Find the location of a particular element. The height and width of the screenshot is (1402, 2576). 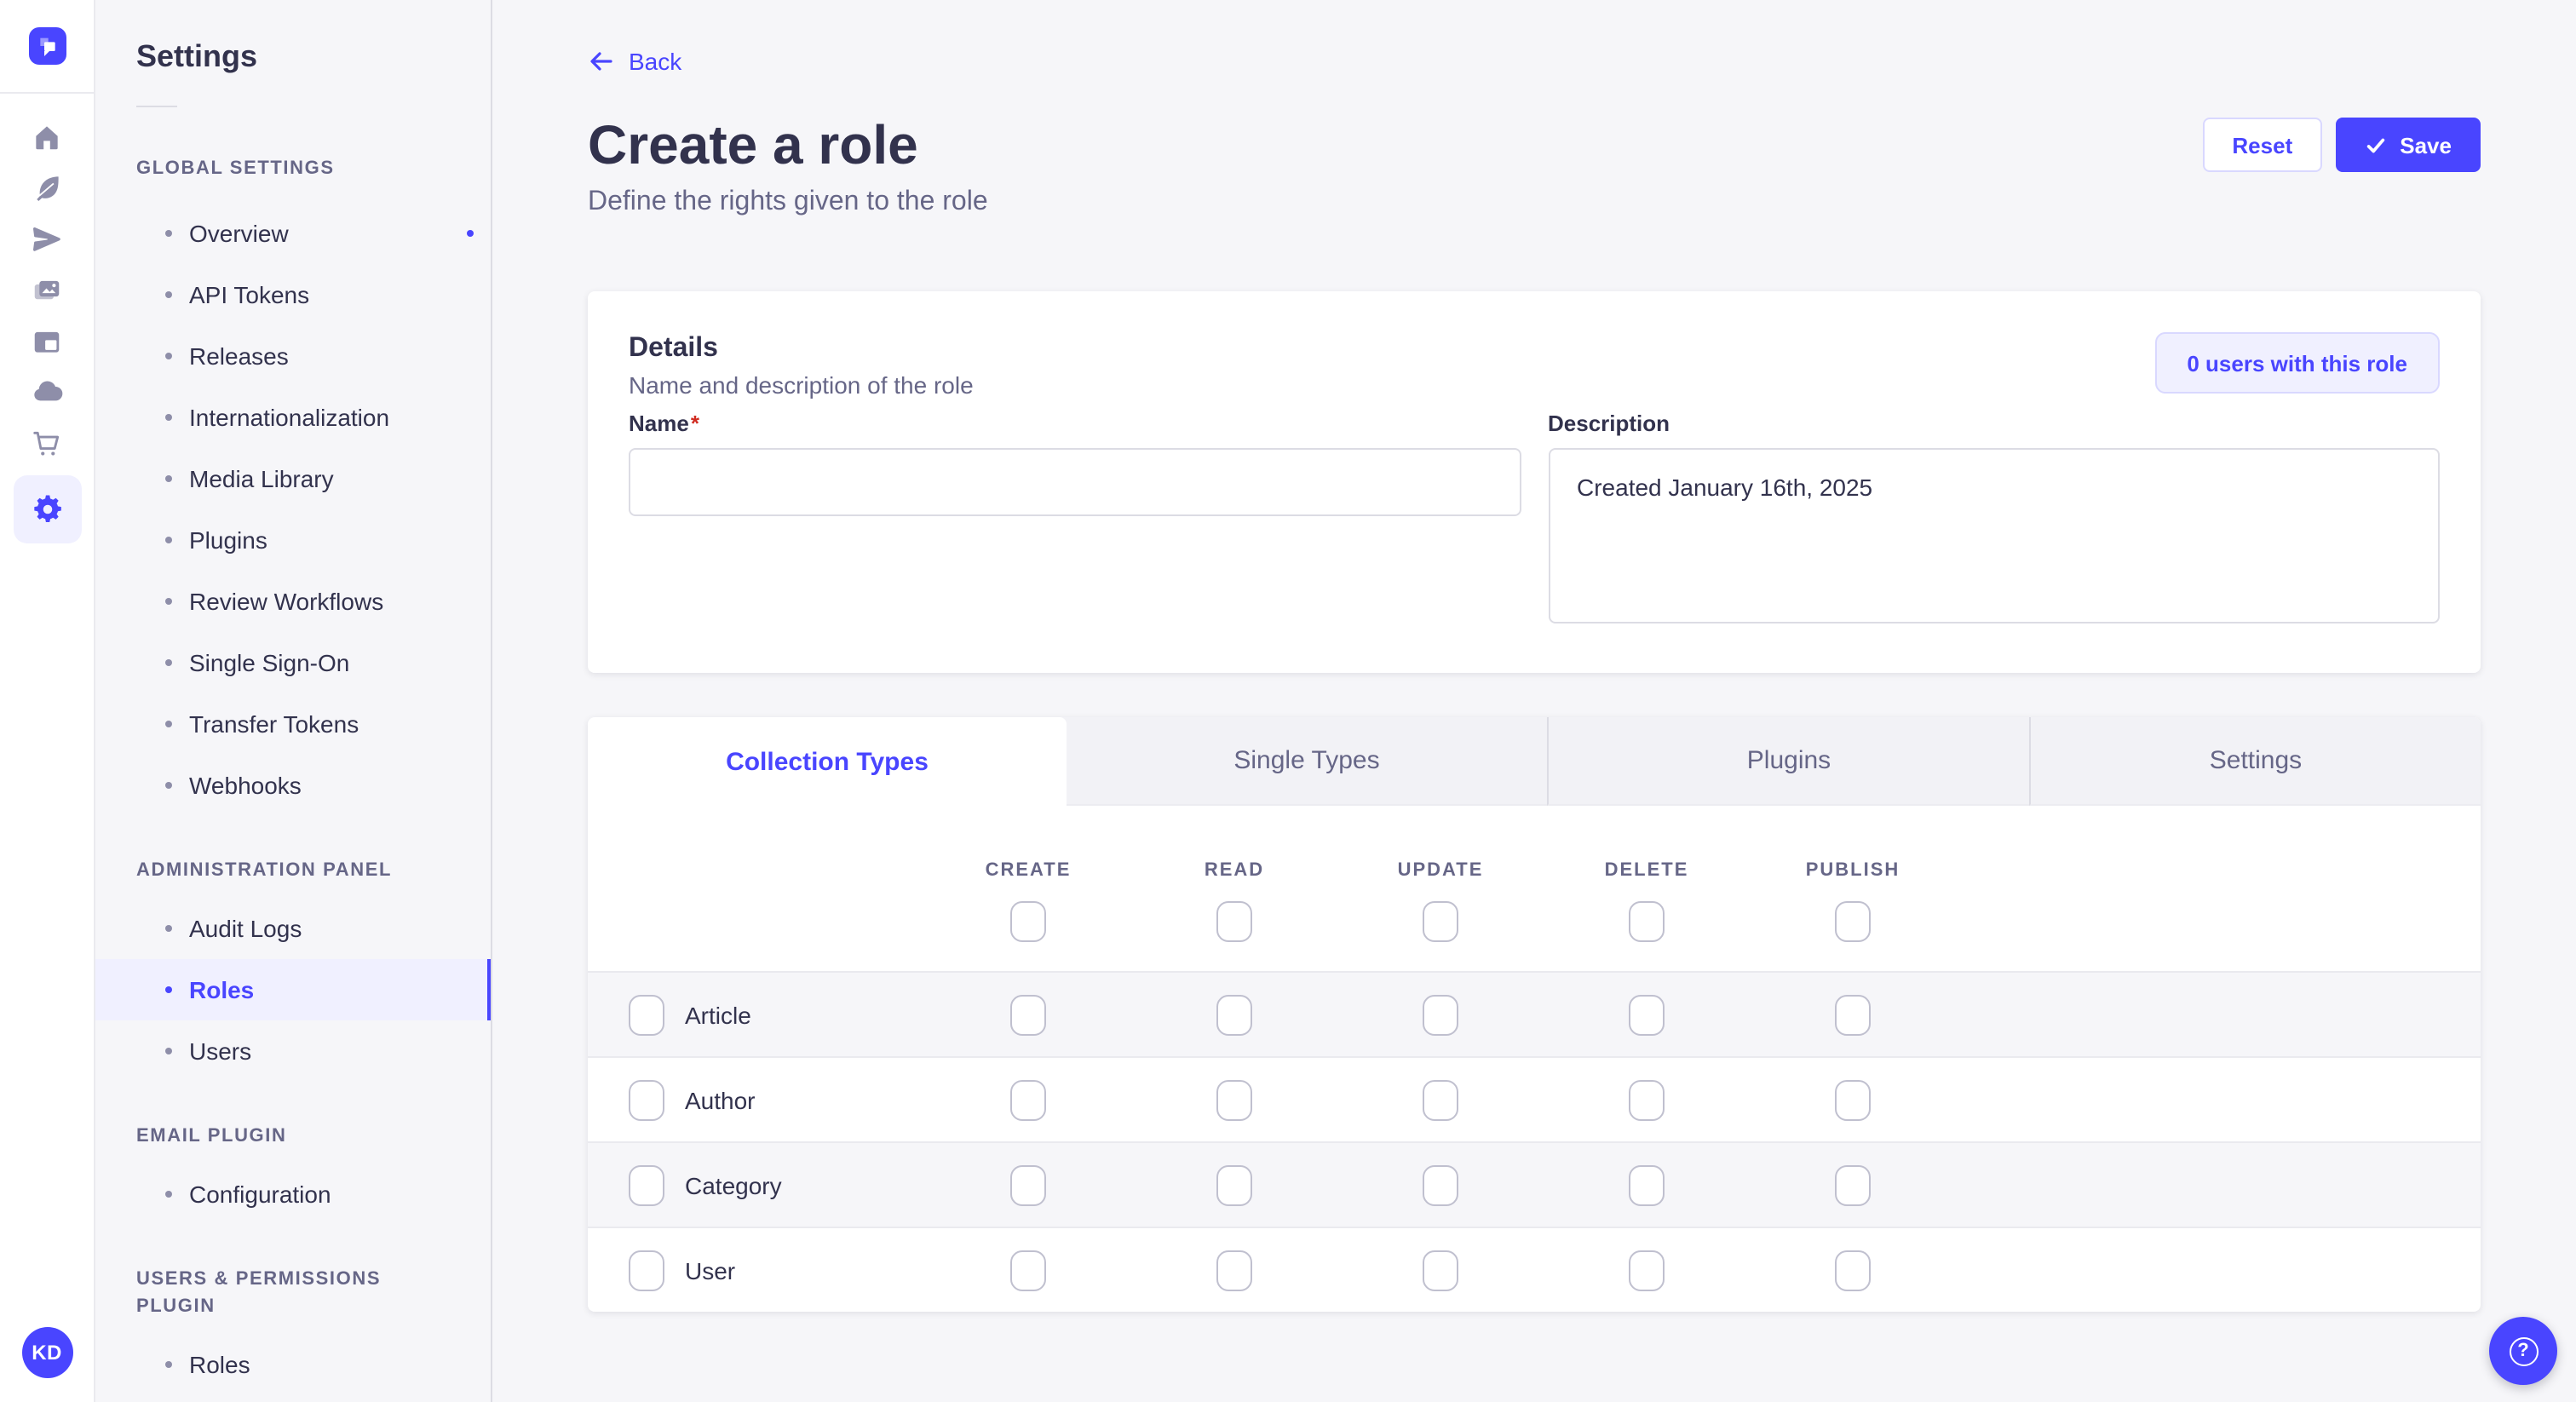

cart-icon is located at coordinates (46, 442).